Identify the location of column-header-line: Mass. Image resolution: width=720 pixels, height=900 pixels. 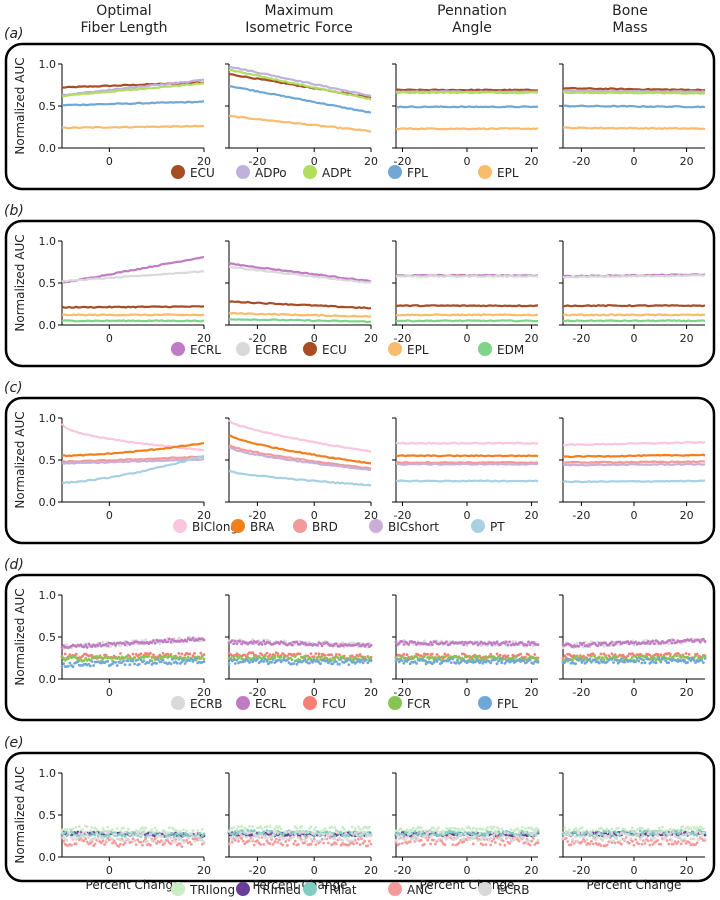
(629, 28).